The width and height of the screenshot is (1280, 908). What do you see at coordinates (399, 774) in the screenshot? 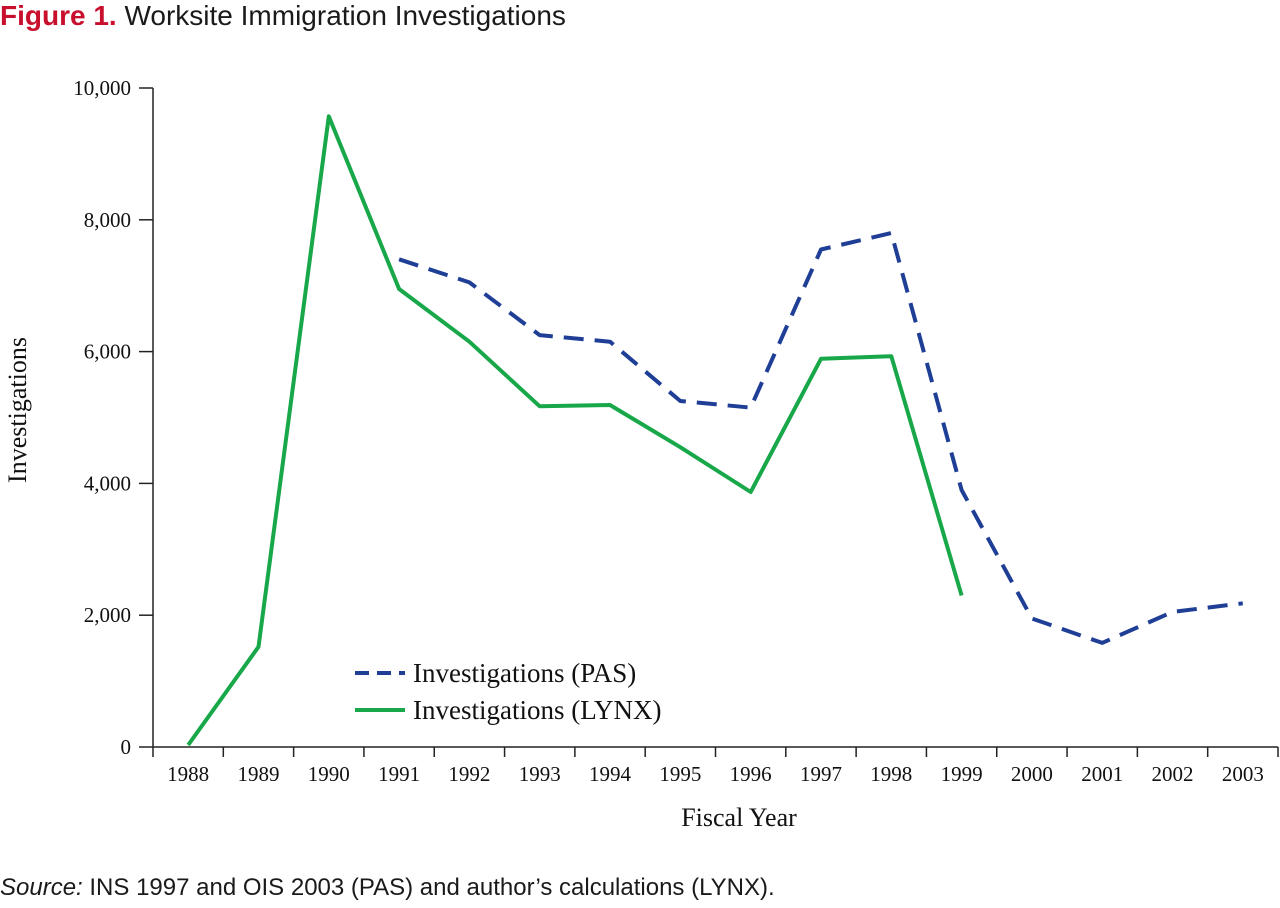
I see `x-tick-label: 1991` at bounding box center [399, 774].